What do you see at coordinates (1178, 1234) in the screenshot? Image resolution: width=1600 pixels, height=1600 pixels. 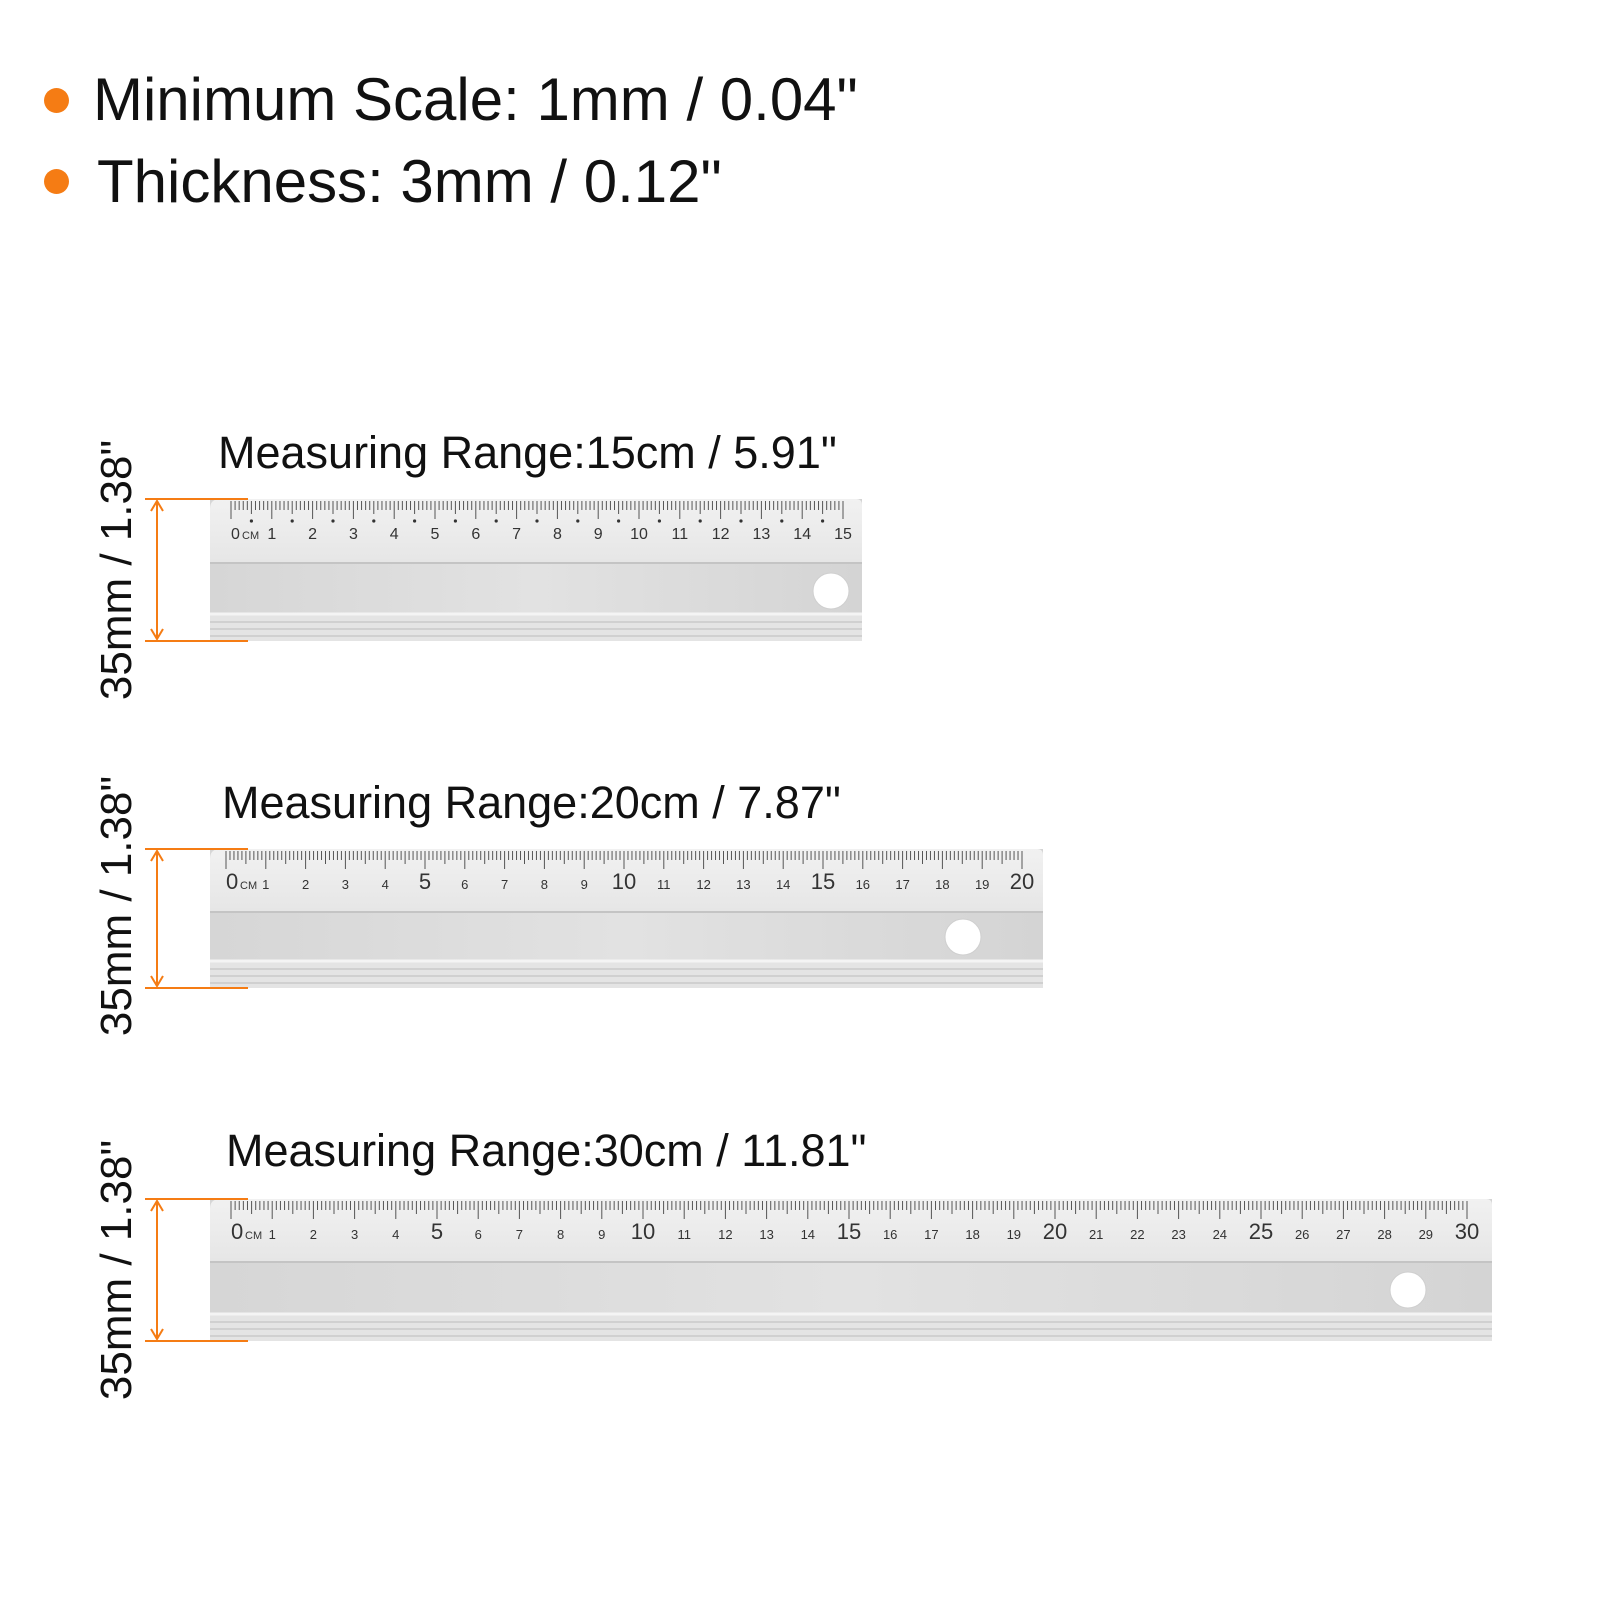 I see `scale-number: 23` at bounding box center [1178, 1234].